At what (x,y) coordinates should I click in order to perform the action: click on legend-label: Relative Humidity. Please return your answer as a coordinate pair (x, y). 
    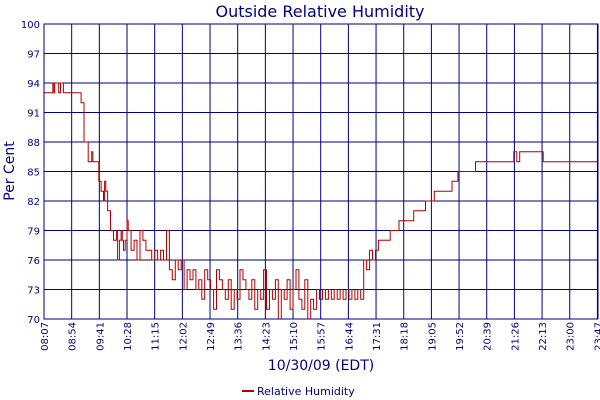
    Looking at the image, I should click on (306, 391).